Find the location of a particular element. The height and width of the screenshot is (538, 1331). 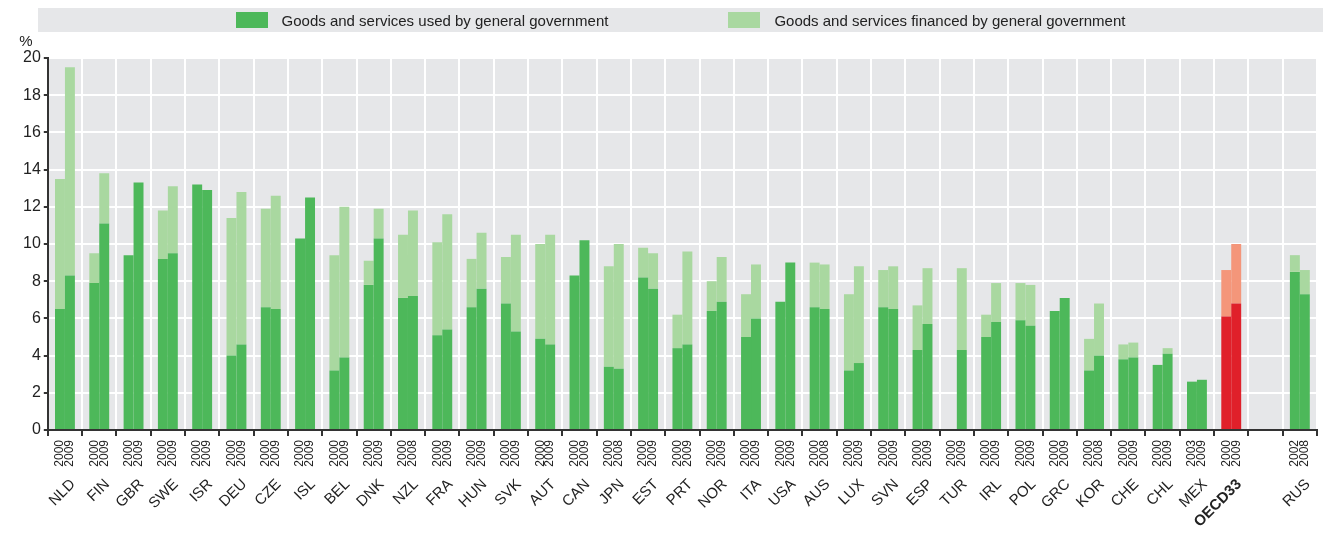

y-tick-label: 20 is located at coordinates (32, 57).